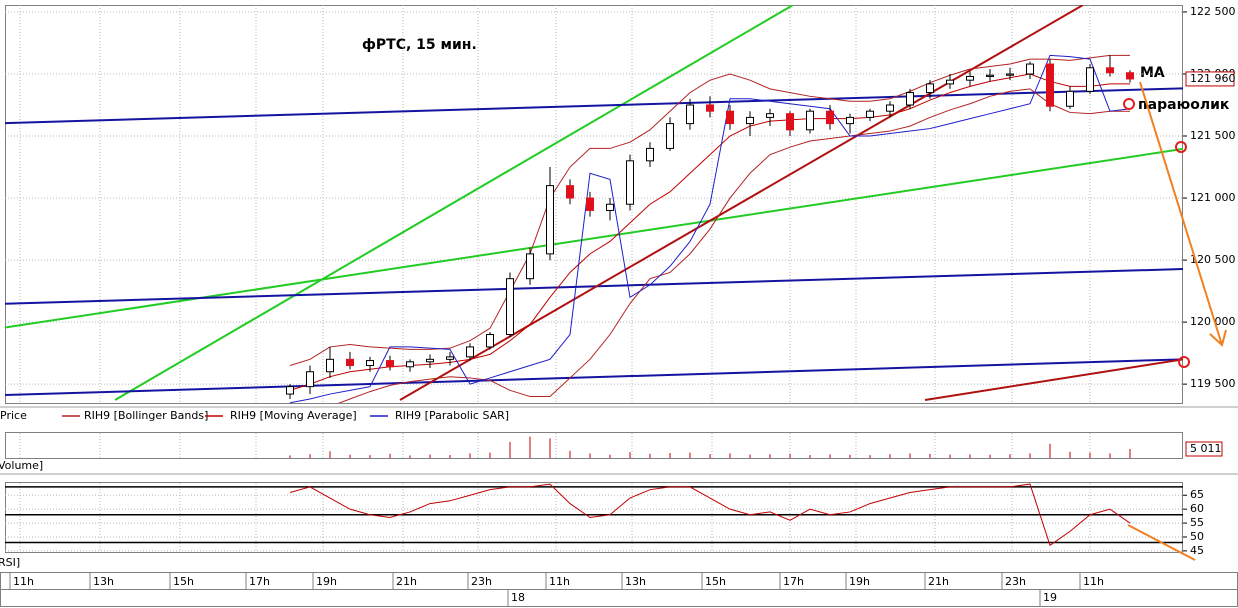 This screenshot has width=1238, height=608. I want to click on x-tick-label: 19h, so click(859, 581).